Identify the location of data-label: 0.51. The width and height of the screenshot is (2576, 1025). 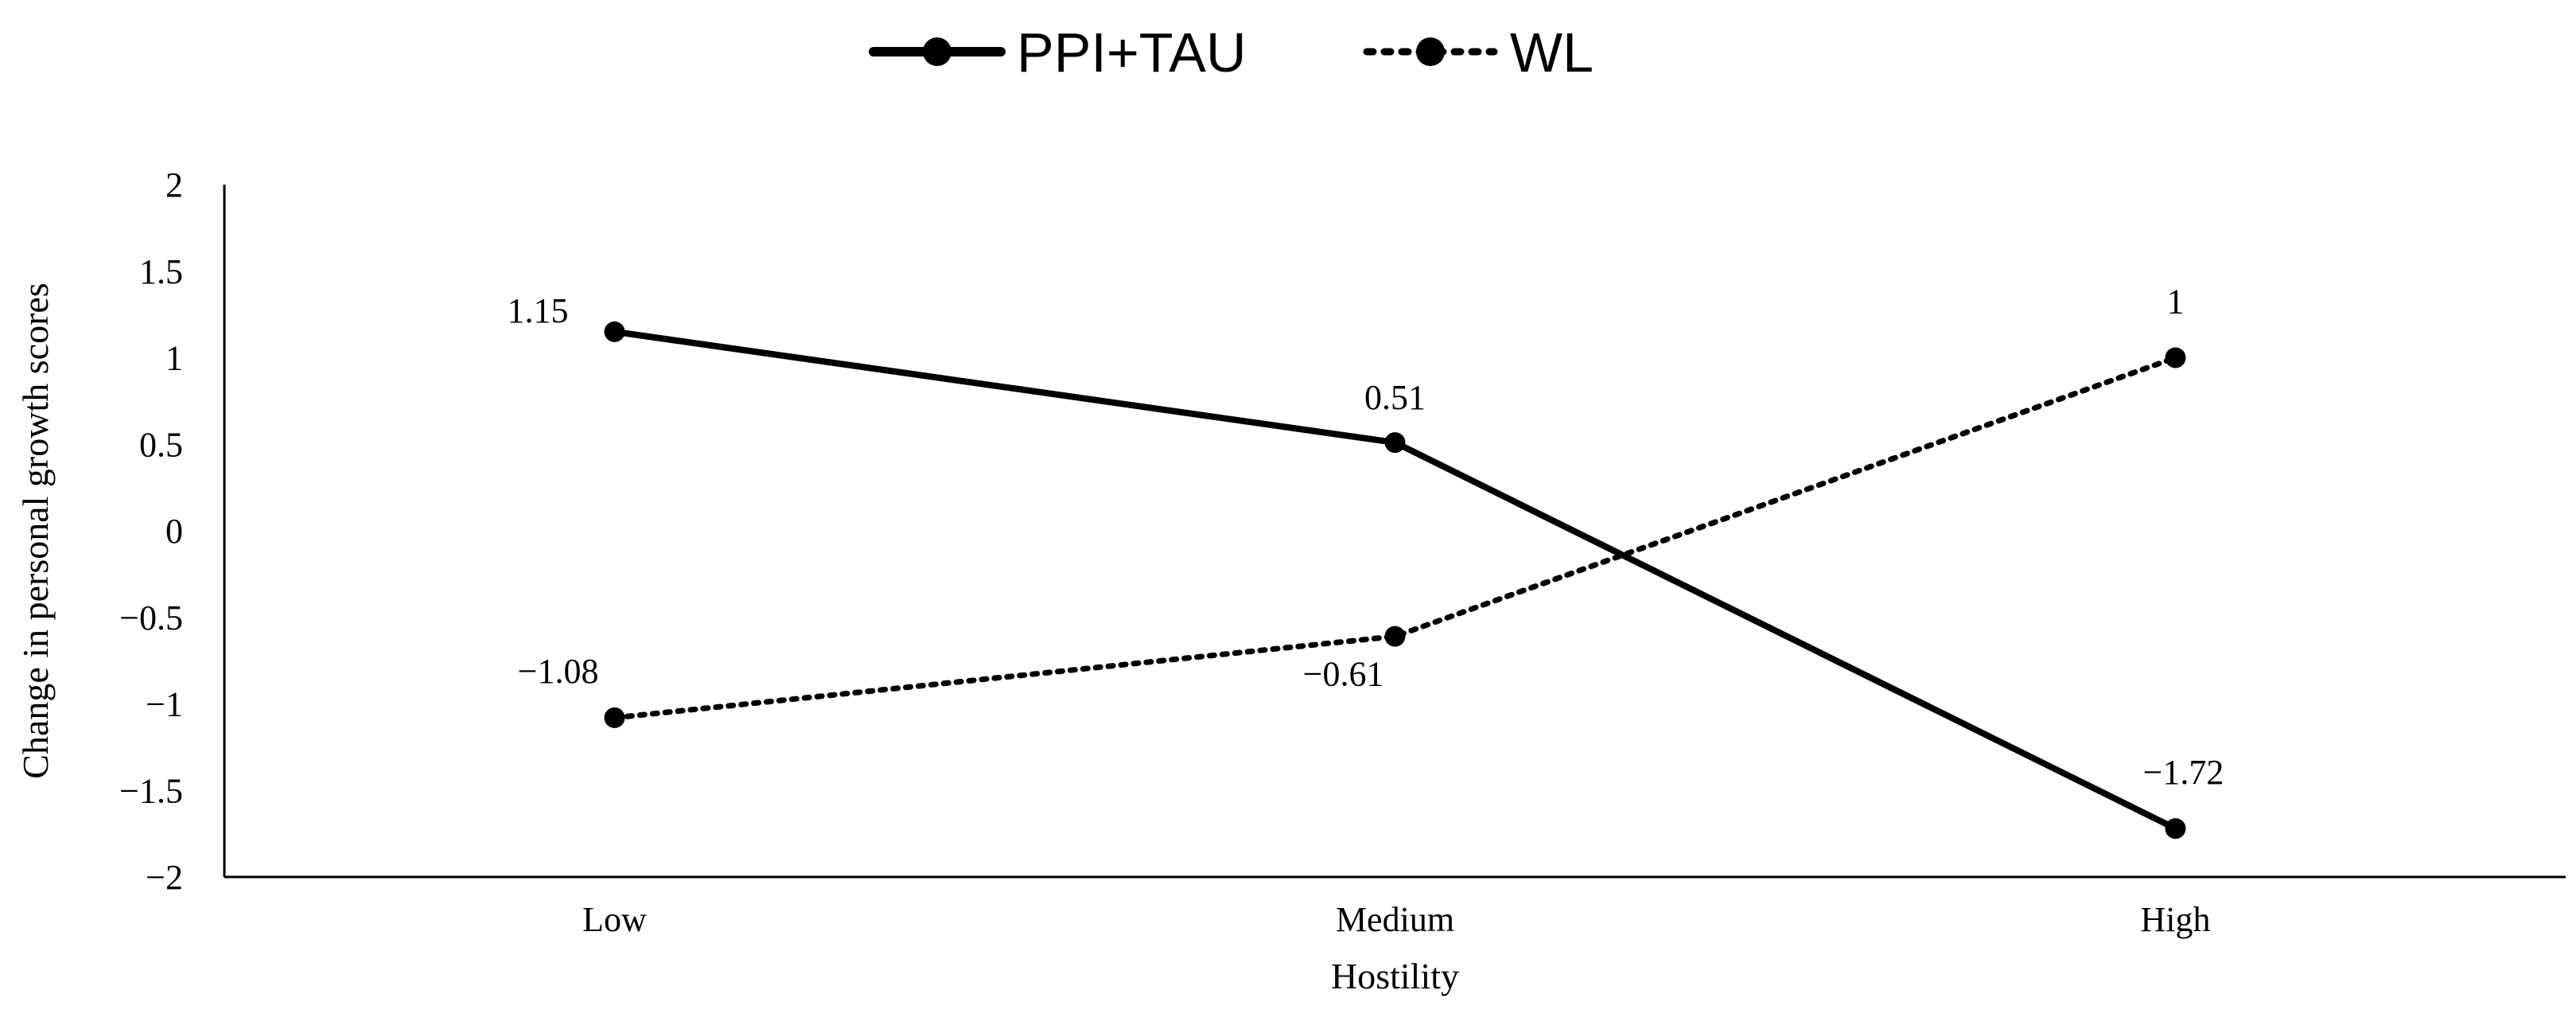
(1395, 397).